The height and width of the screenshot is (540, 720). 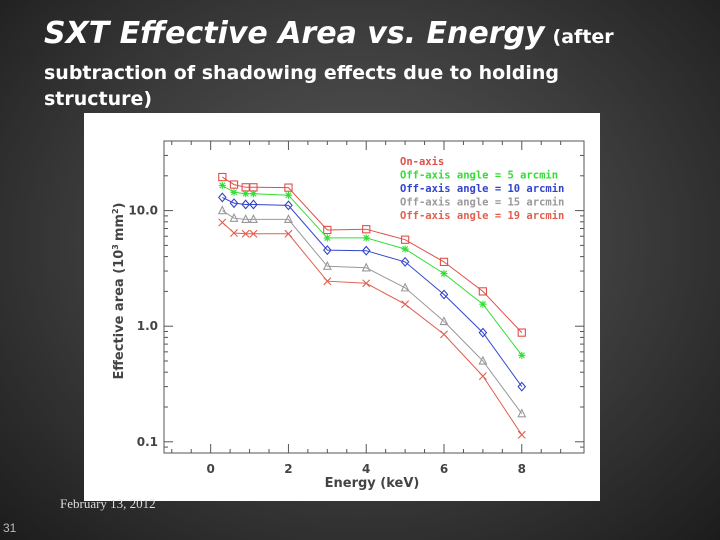 I want to click on y-axis-label-sup: 3, so click(x=115, y=247).